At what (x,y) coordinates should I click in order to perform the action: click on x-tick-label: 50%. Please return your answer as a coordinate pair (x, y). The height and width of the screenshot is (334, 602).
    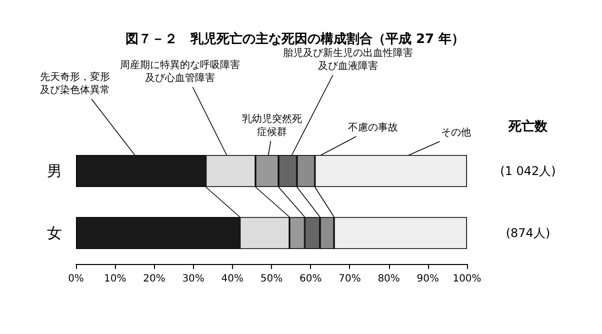
    Looking at the image, I should click on (271, 279).